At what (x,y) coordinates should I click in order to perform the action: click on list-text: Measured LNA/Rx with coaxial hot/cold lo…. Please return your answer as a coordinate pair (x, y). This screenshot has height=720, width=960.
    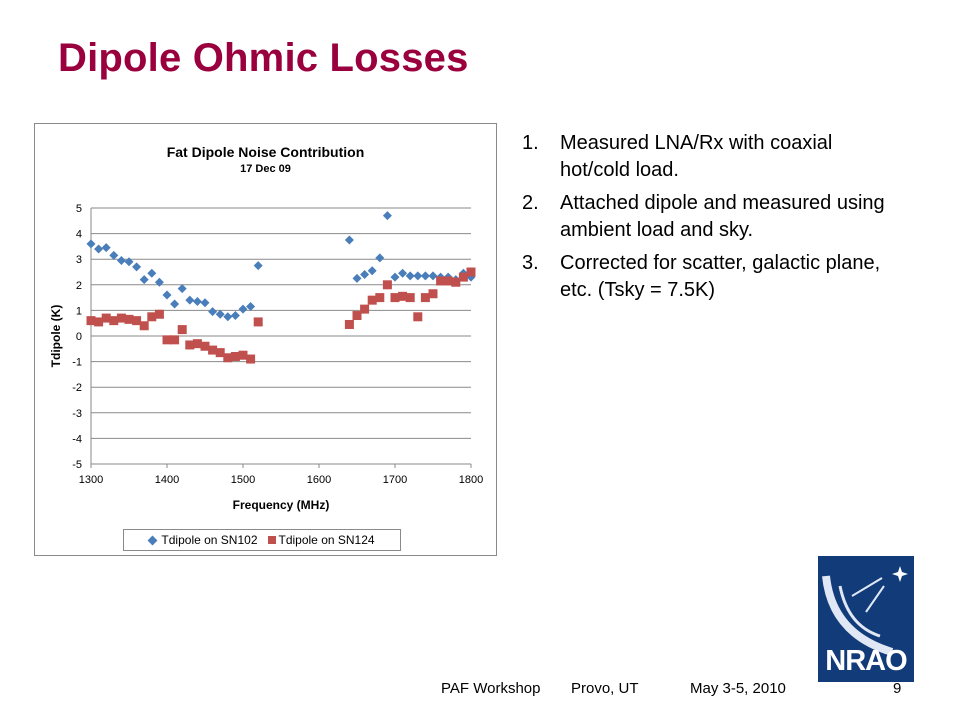
    Looking at the image, I should click on (696, 156).